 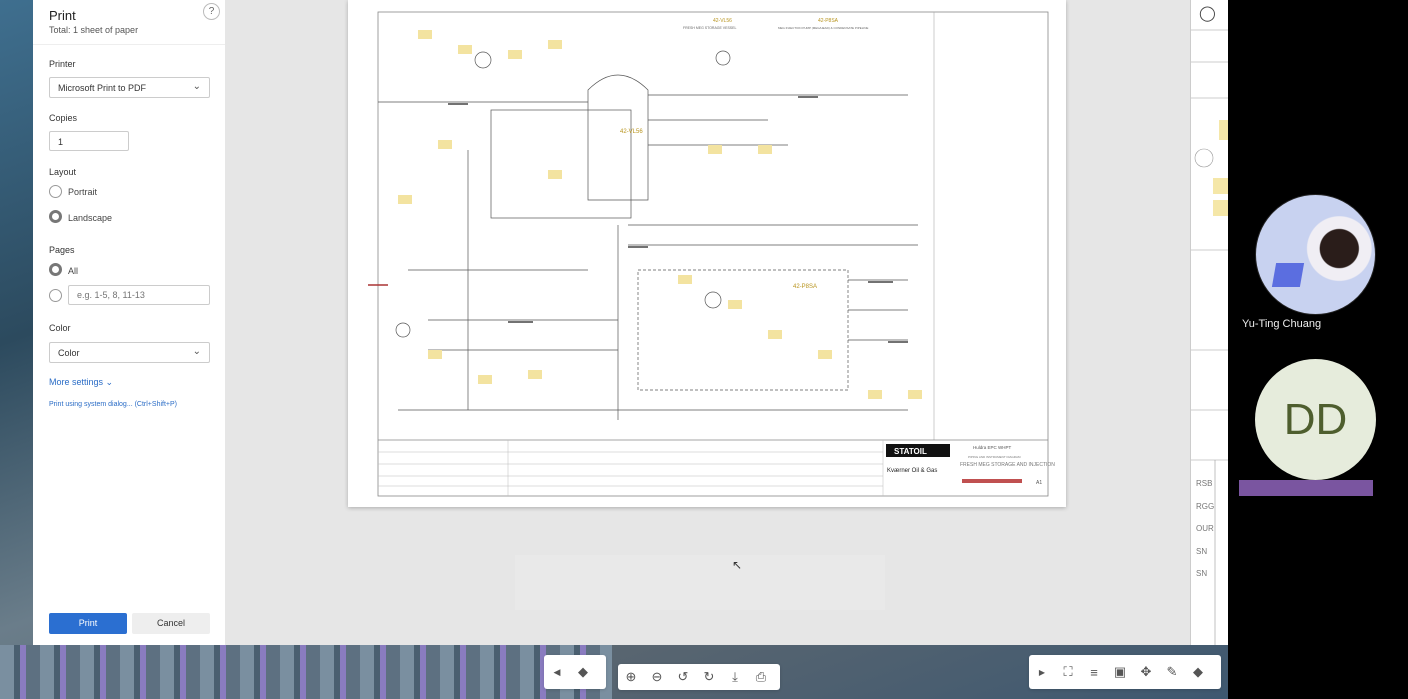 What do you see at coordinates (1042, 672) in the screenshot?
I see `chevron-right-icon: ▶` at bounding box center [1042, 672].